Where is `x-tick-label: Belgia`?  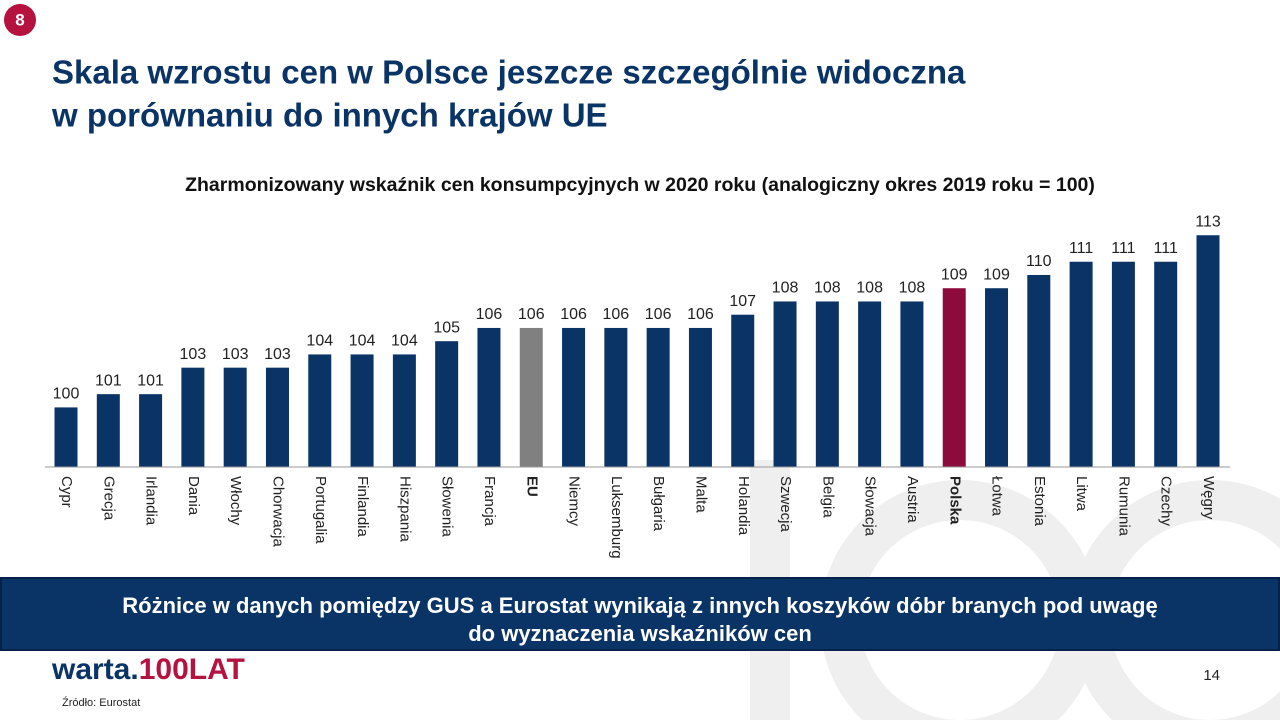 x-tick-label: Belgia is located at coordinates (827, 497).